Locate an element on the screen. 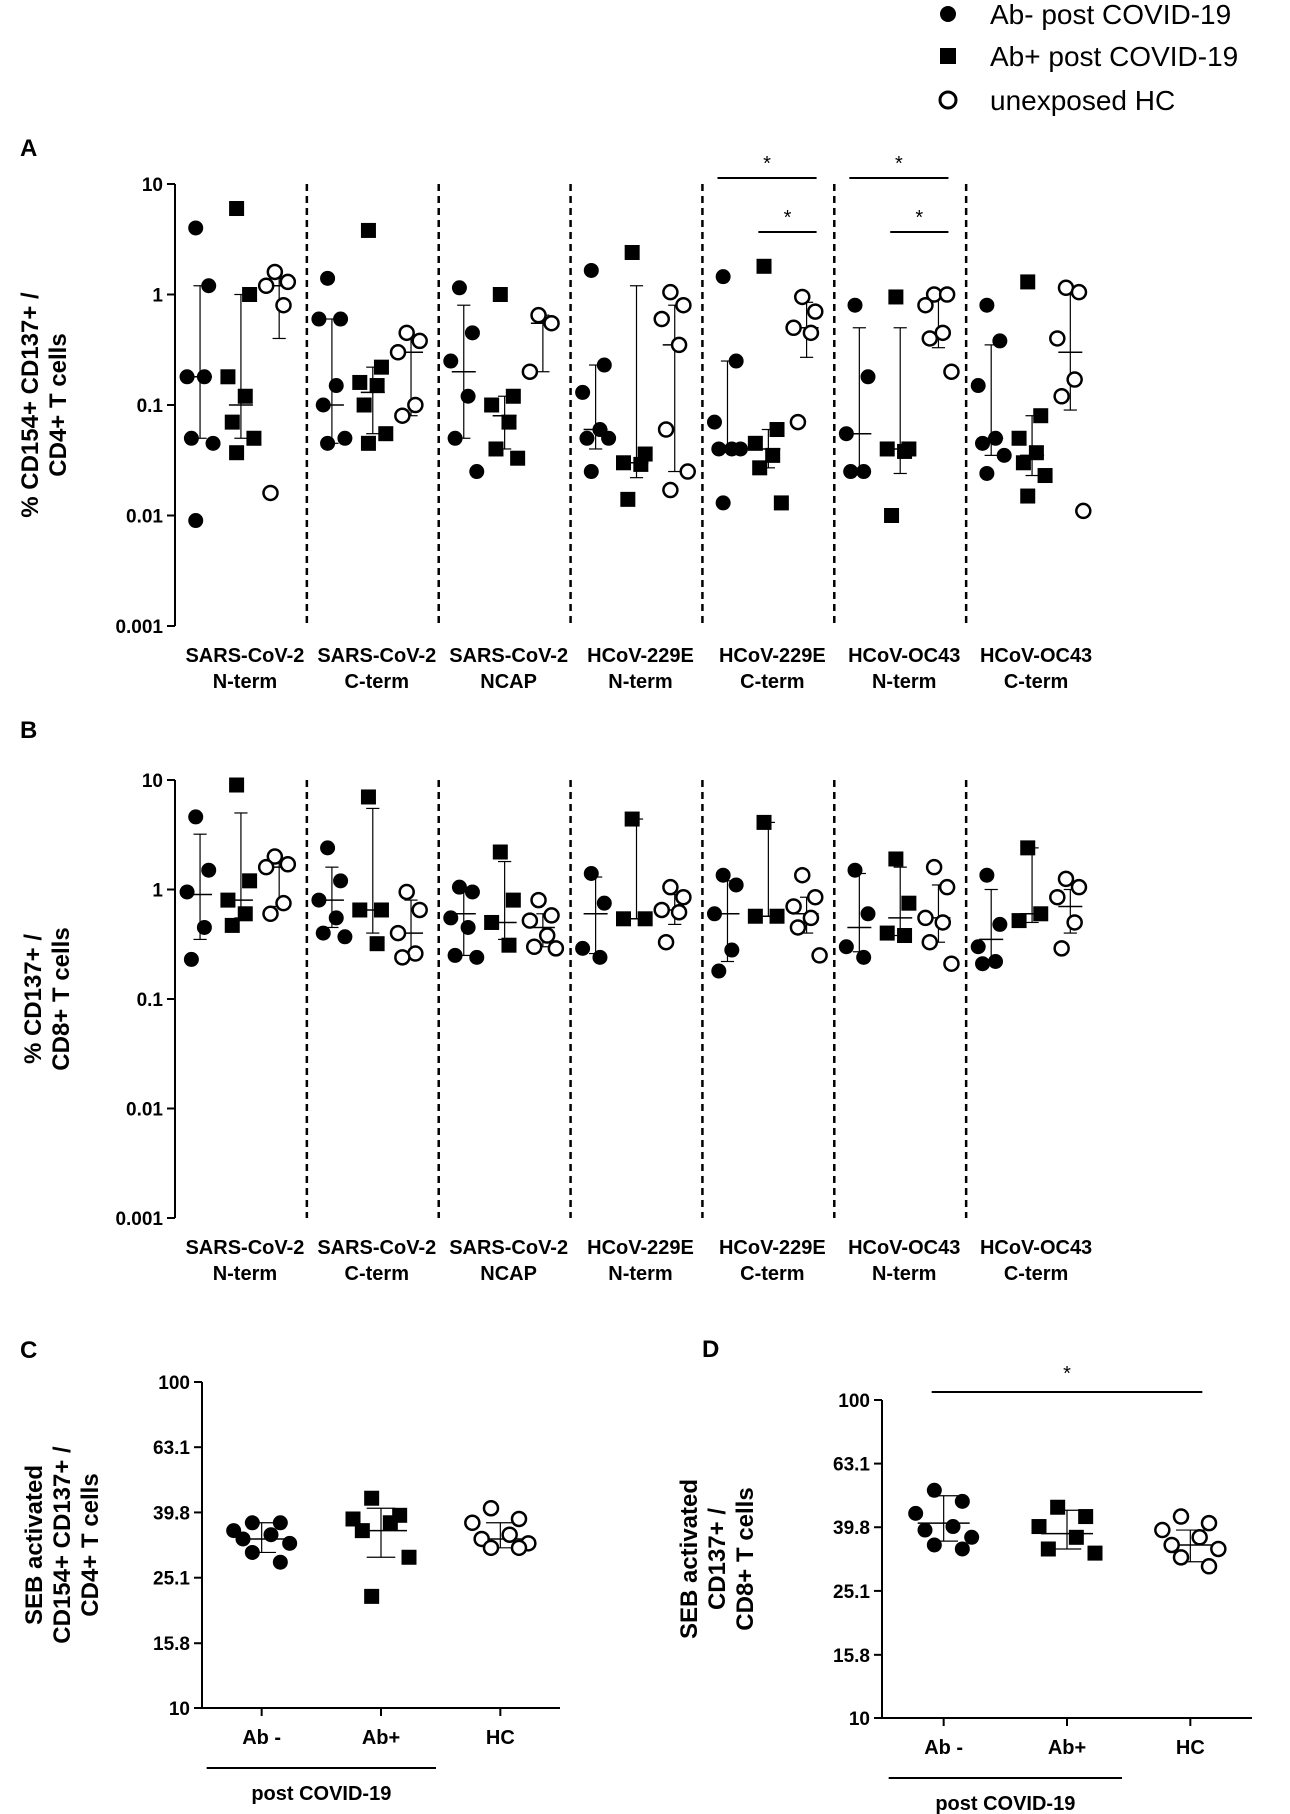 The image size is (1290, 1814). y-tick-label: 0.001 is located at coordinates (139, 627).